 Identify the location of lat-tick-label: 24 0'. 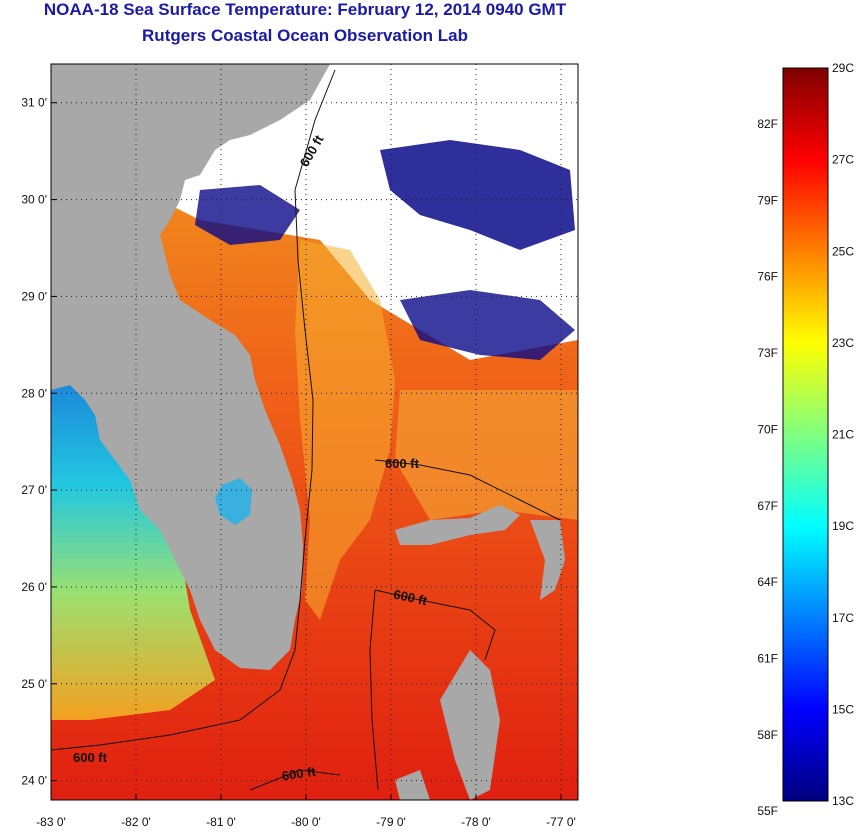
(34, 781).